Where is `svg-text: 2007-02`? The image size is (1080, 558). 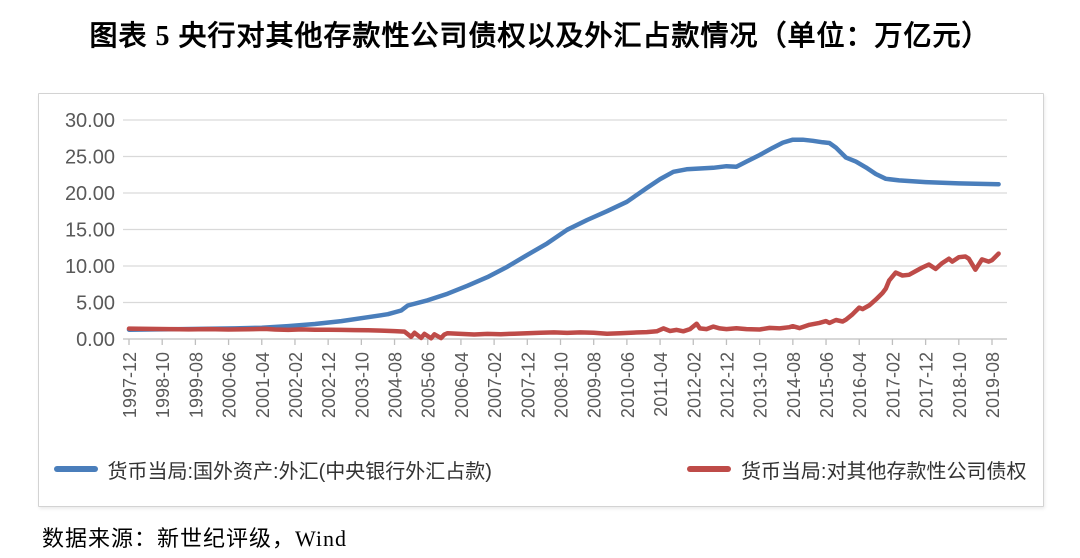
svg-text: 2007-02 is located at coordinates (495, 385).